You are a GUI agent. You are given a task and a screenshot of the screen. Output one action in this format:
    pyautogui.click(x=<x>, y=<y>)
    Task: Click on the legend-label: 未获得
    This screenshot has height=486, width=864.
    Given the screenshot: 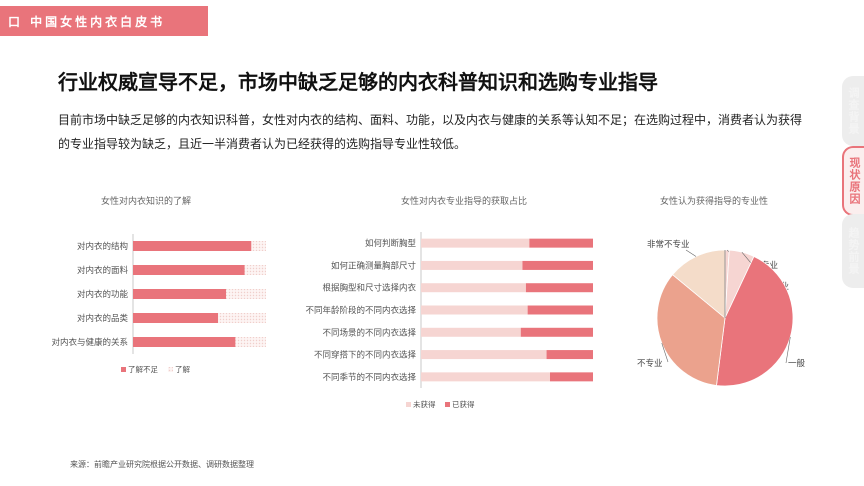 What is the action you would take?
    pyautogui.click(x=424, y=404)
    